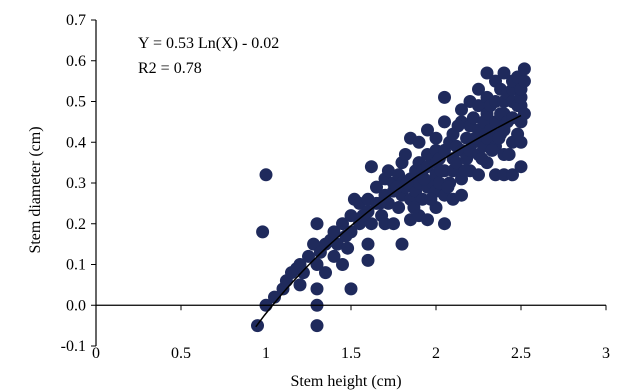 The height and width of the screenshot is (392, 626). Describe the element at coordinates (76, 224) in the screenshot. I see `y-tick-label-3: 0.2` at that location.